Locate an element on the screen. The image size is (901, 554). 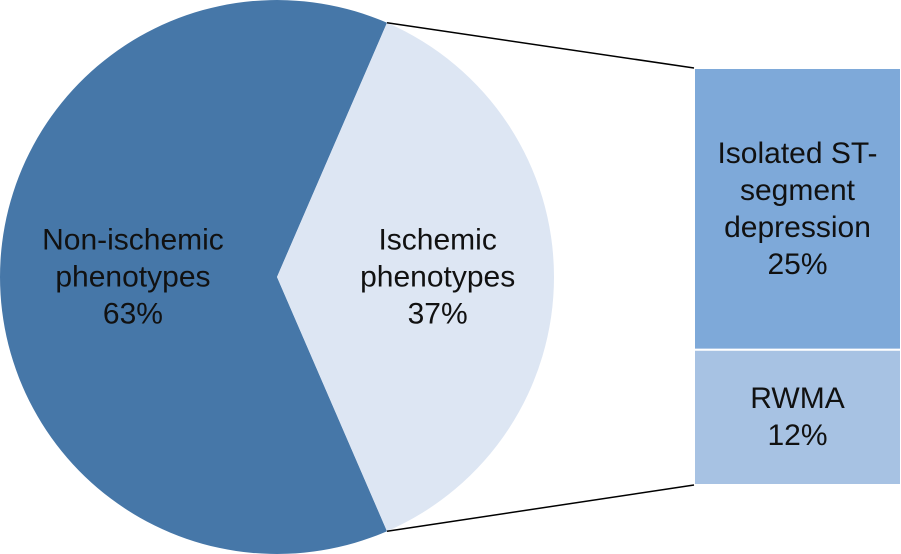
value-label: 37% is located at coordinates (437, 314).